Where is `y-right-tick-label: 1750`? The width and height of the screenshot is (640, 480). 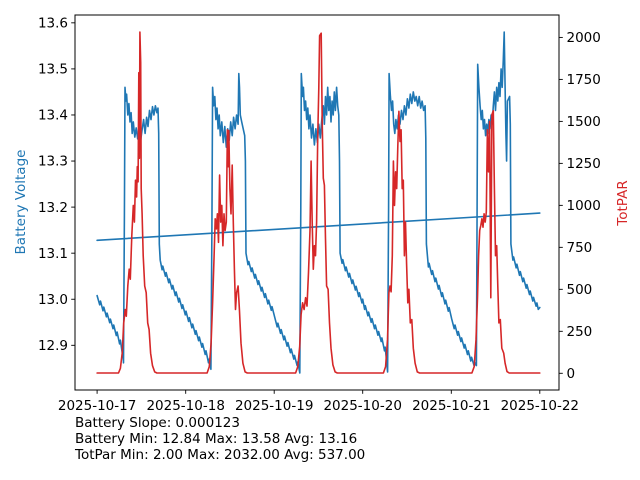 y-right-tick-label: 1750 is located at coordinates (584, 80).